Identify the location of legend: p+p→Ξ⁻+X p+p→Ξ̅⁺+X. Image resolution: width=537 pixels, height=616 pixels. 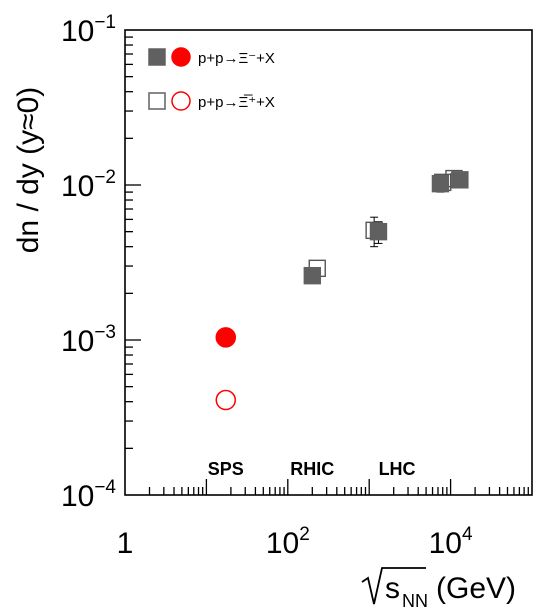
(211, 79).